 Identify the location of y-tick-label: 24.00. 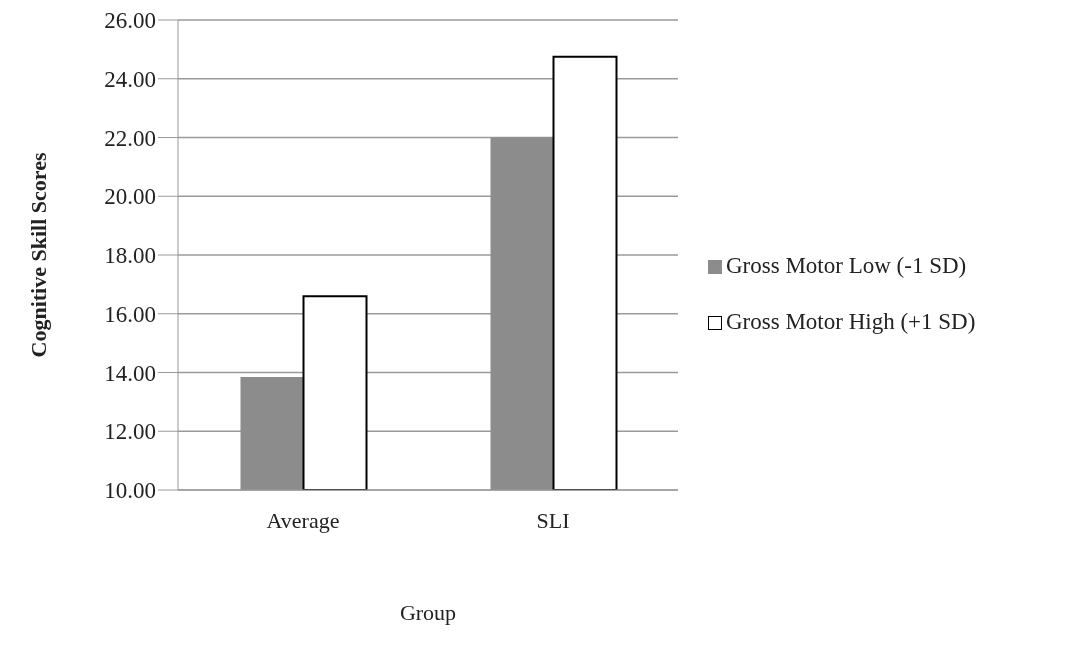
(130, 79).